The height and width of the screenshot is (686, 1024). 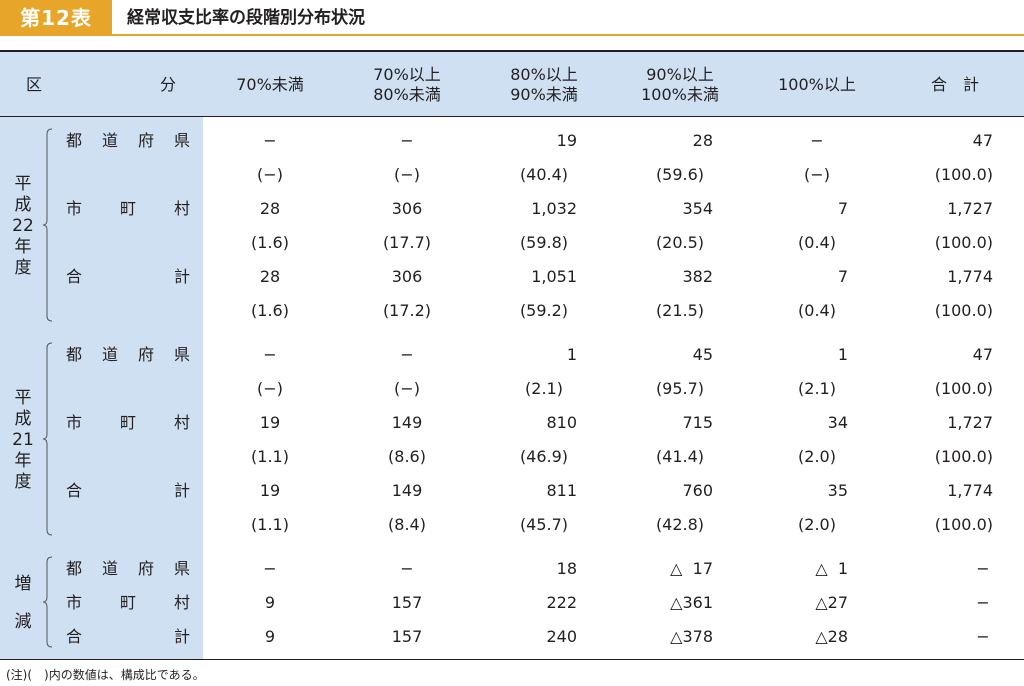 I want to click on table-cell: (45.7), so click(x=544, y=524).